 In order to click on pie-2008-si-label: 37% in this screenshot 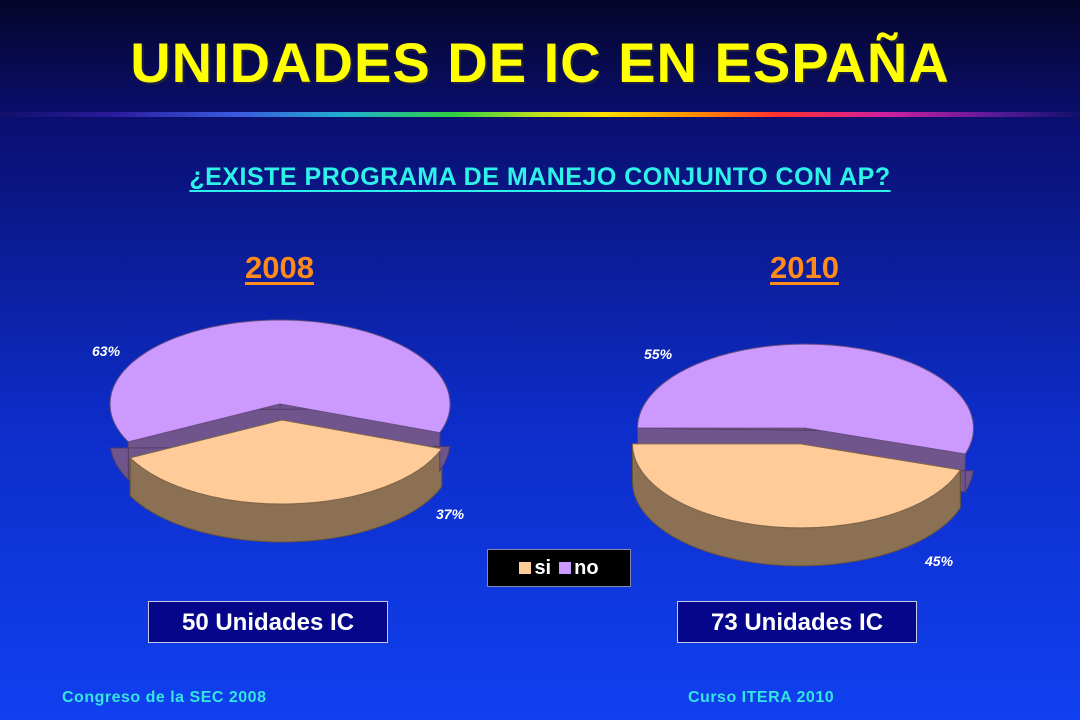, I will do `click(450, 514)`.